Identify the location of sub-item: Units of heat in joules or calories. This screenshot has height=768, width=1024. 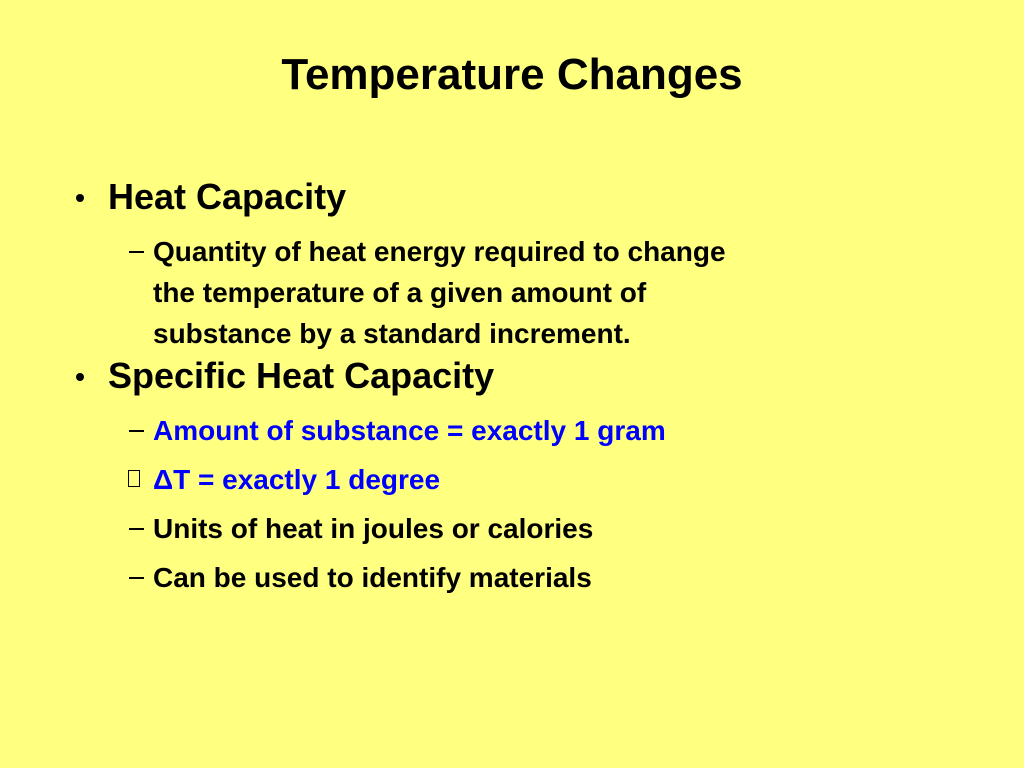
(366, 528).